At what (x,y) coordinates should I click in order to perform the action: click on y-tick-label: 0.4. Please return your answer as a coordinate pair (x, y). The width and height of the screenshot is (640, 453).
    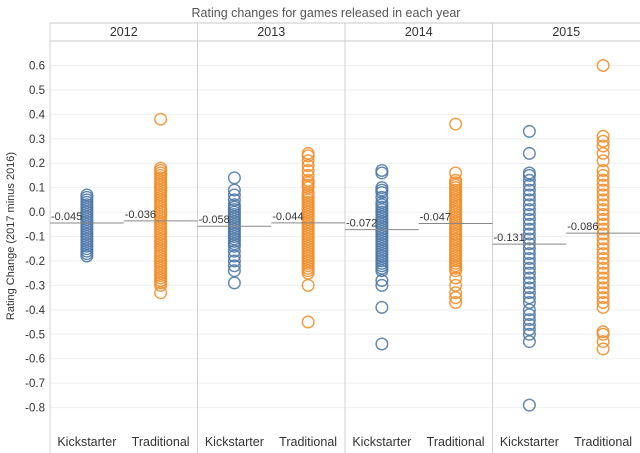
    Looking at the image, I should click on (37, 115).